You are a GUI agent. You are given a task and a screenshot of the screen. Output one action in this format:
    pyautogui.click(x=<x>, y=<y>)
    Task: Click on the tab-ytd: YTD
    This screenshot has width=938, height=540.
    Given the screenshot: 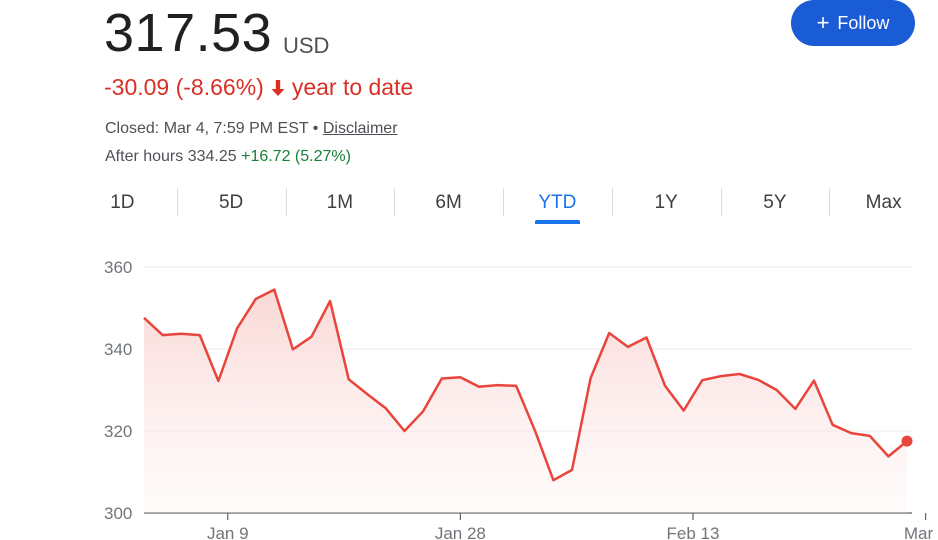 What is the action you would take?
    pyautogui.click(x=557, y=205)
    